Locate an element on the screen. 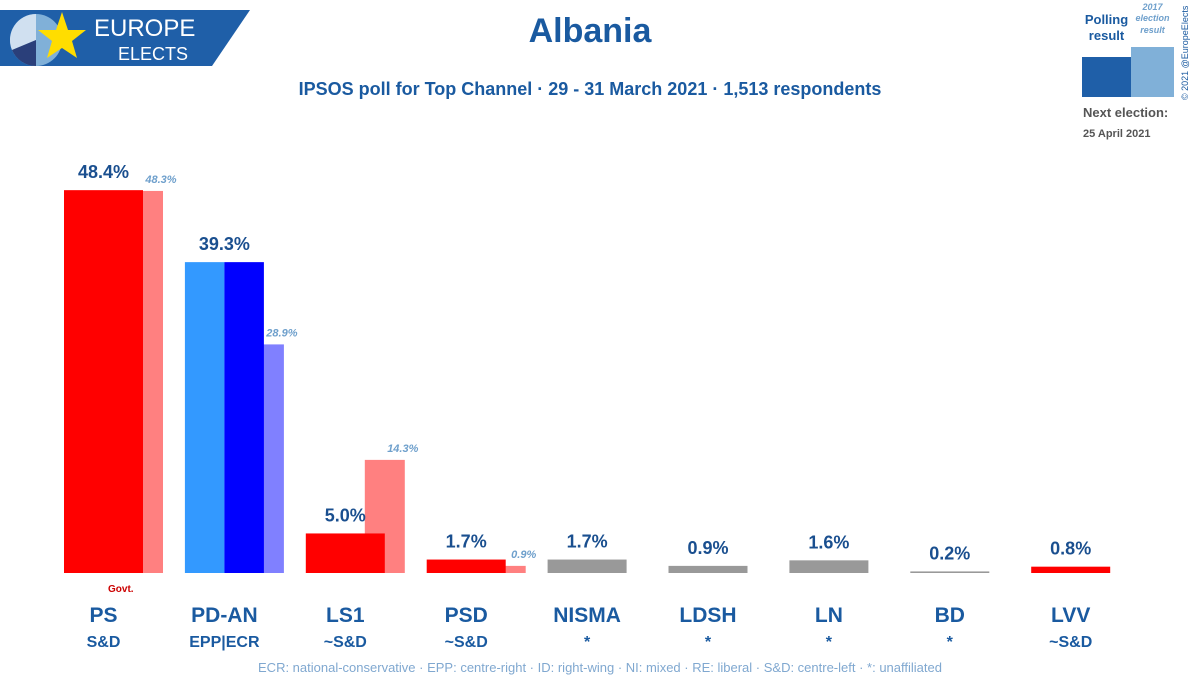 The height and width of the screenshot is (685, 1198). logo-text: ELECTS is located at coordinates (153, 54).